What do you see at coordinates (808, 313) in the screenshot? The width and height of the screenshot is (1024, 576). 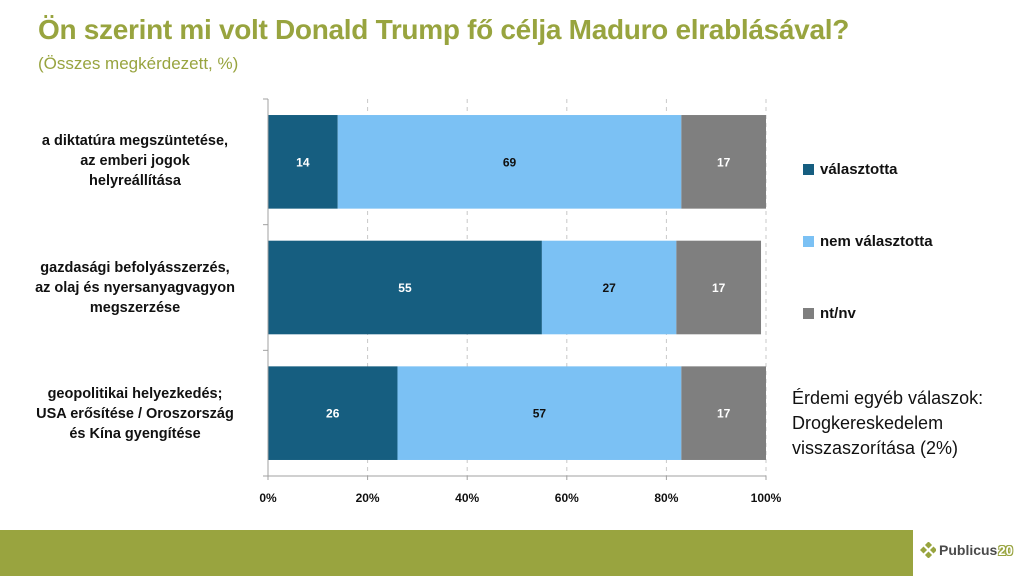 I see `legend-swatch-ntnv` at bounding box center [808, 313].